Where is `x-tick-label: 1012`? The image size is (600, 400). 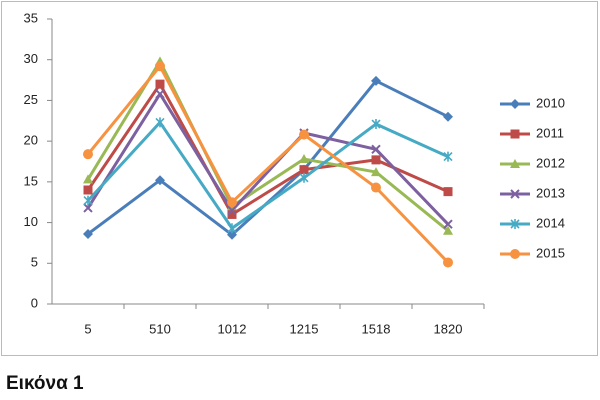 x-tick-label: 1012 is located at coordinates (232, 328).